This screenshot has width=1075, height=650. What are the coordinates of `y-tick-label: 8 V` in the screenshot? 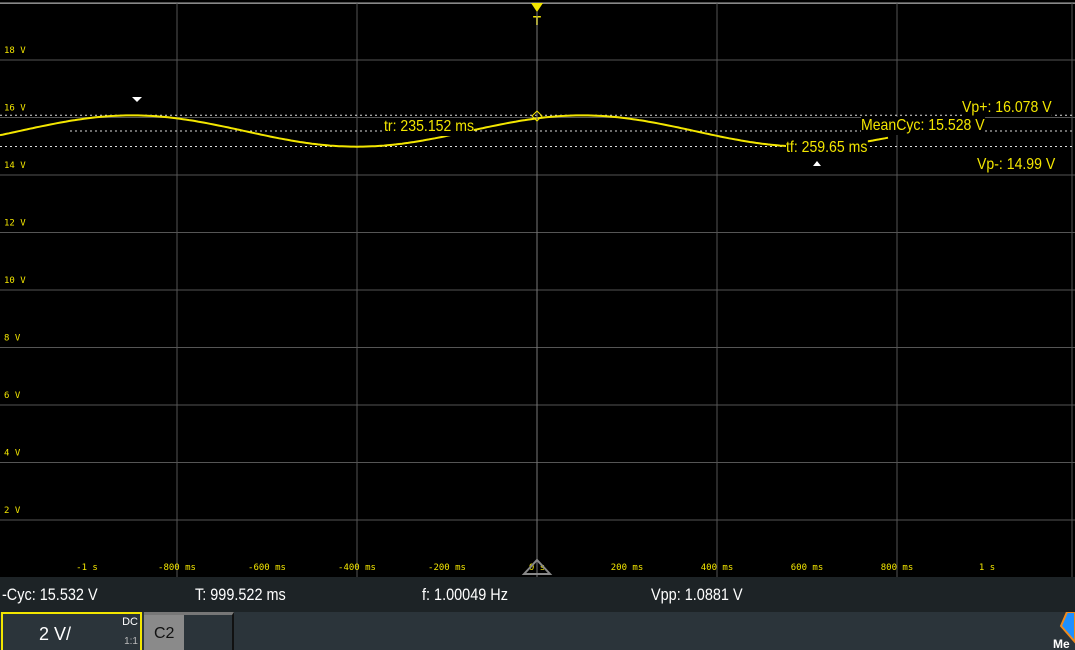 It's located at (12, 339).